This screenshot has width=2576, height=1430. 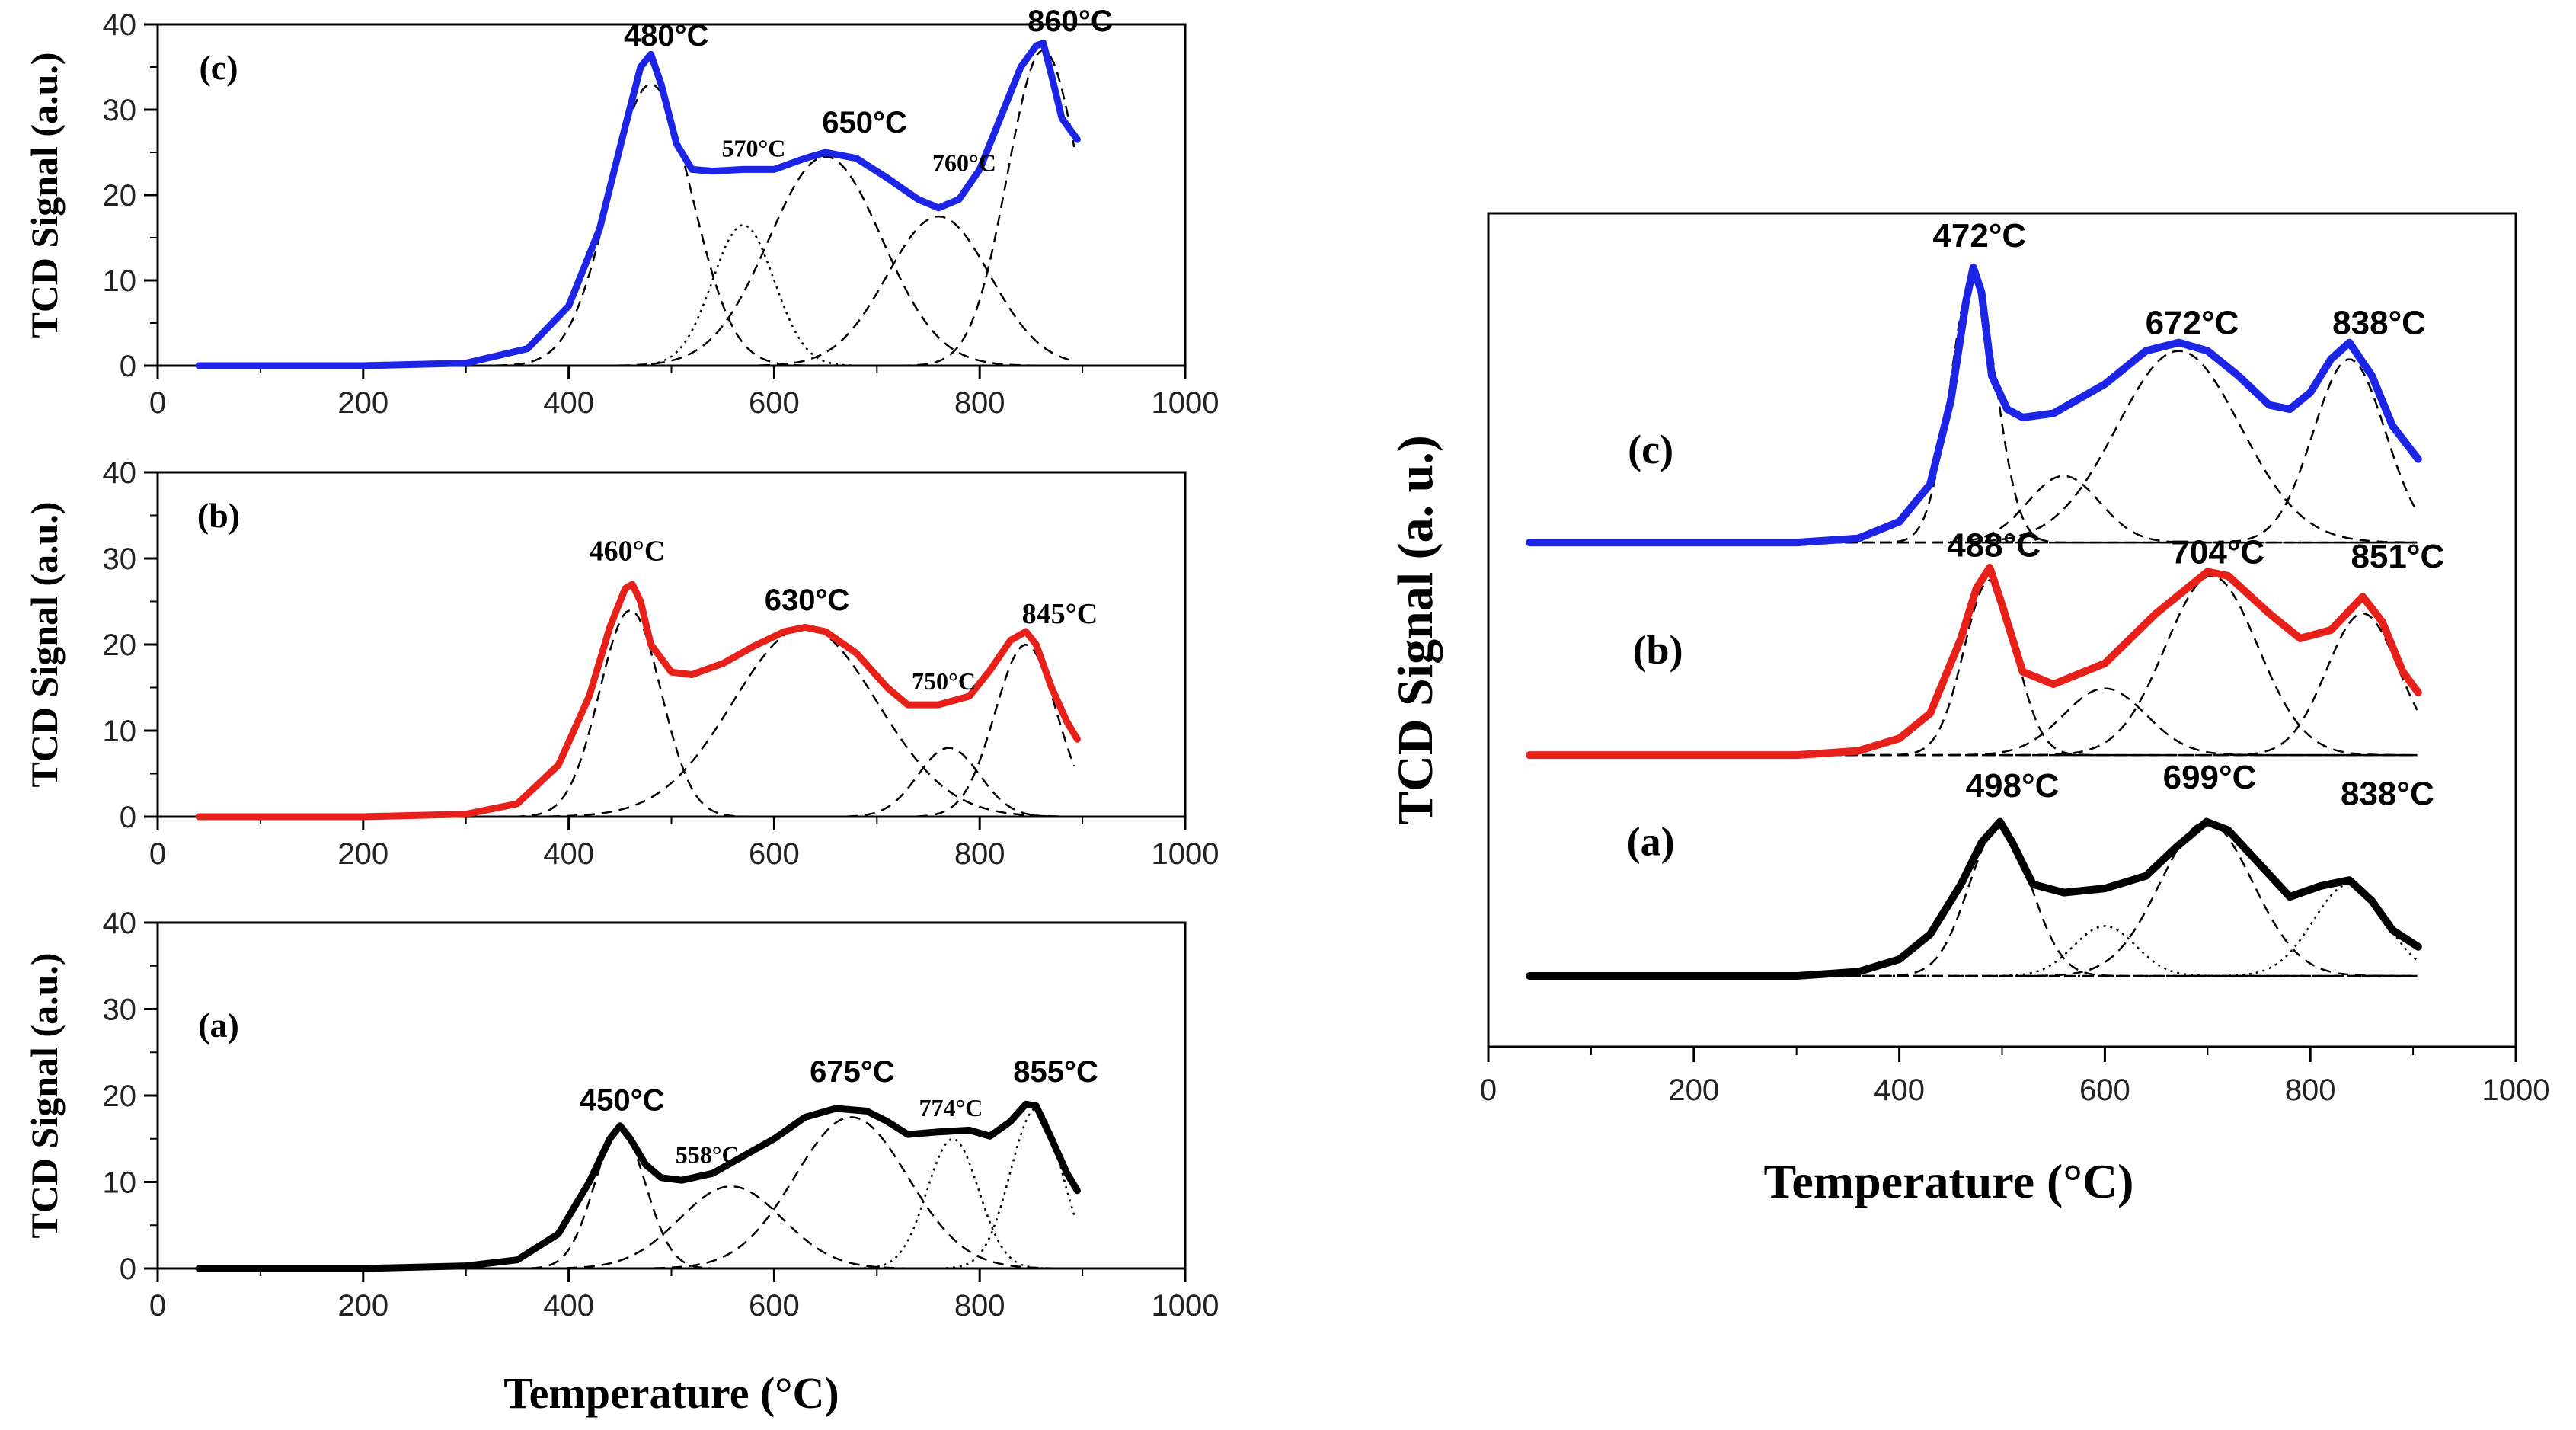 I want to click on panel-label: (c), so click(x=218, y=67).